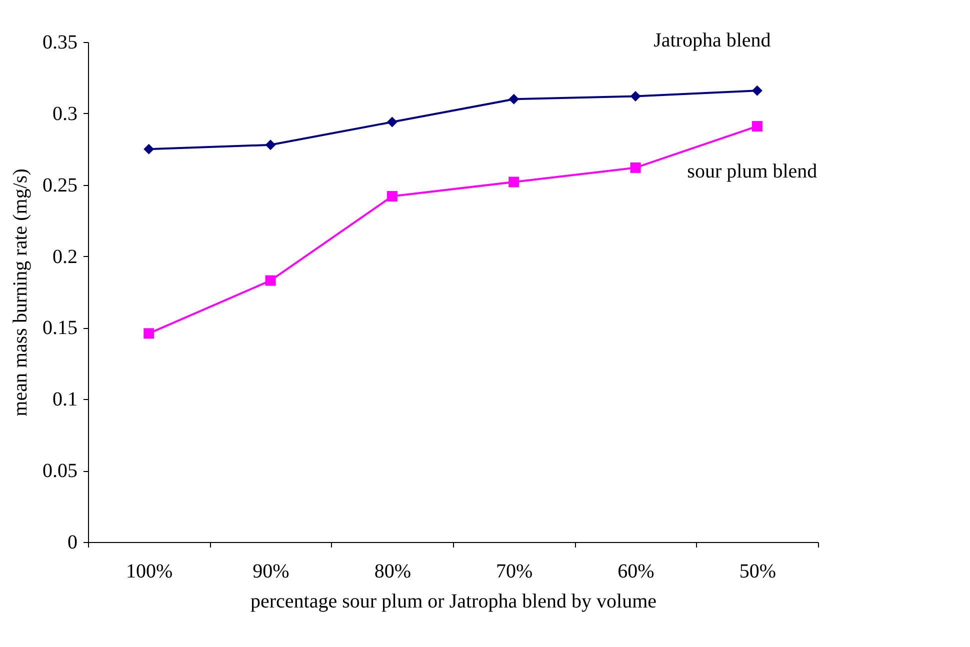  I want to click on y-tick-label: 0.35, so click(60, 43).